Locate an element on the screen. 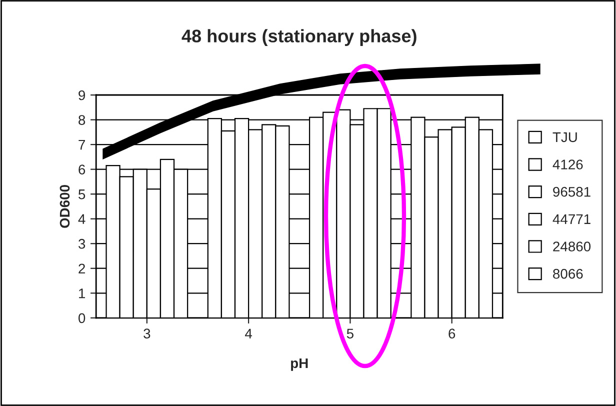 The image size is (616, 406). y-tick-label: 6 is located at coordinates (82, 169).